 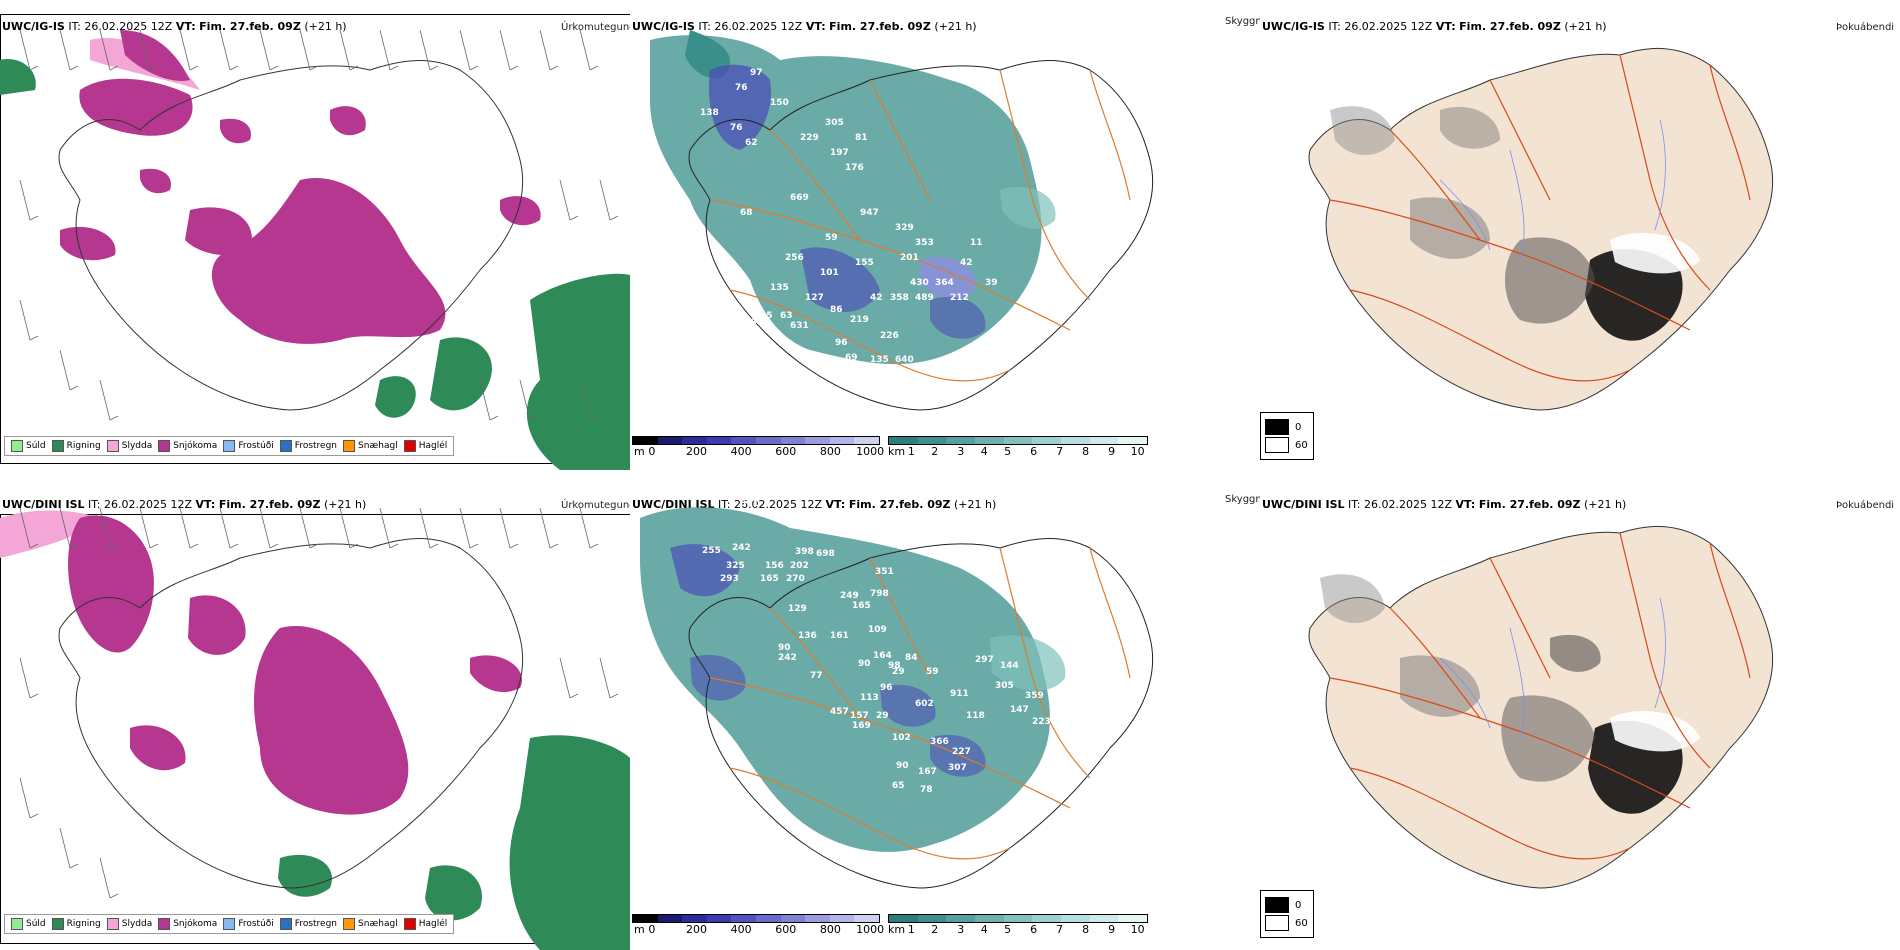 I want to click on road-network, so click(x=1540, y=696).